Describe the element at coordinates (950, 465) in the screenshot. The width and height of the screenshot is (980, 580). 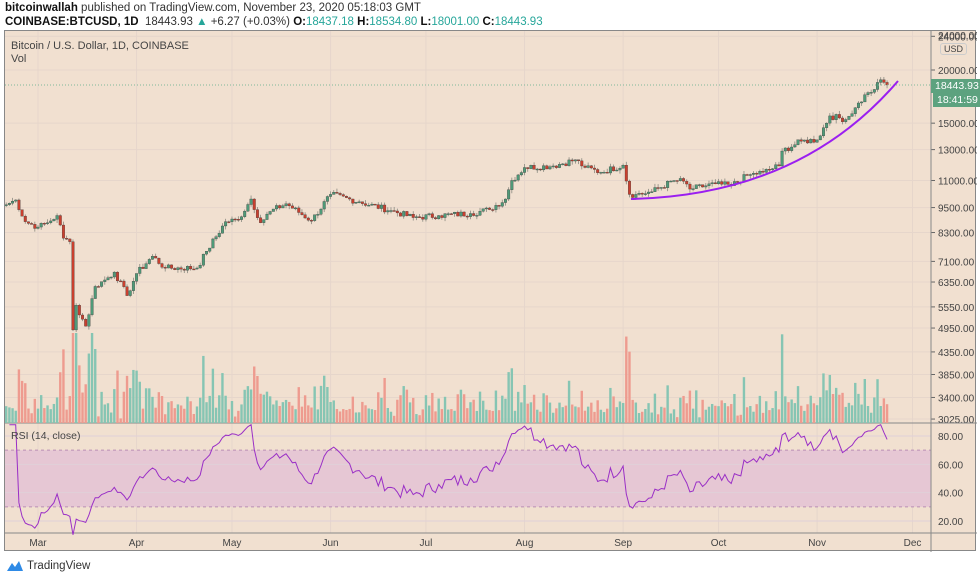
I see `rsi-tick-label: 60.00` at that location.